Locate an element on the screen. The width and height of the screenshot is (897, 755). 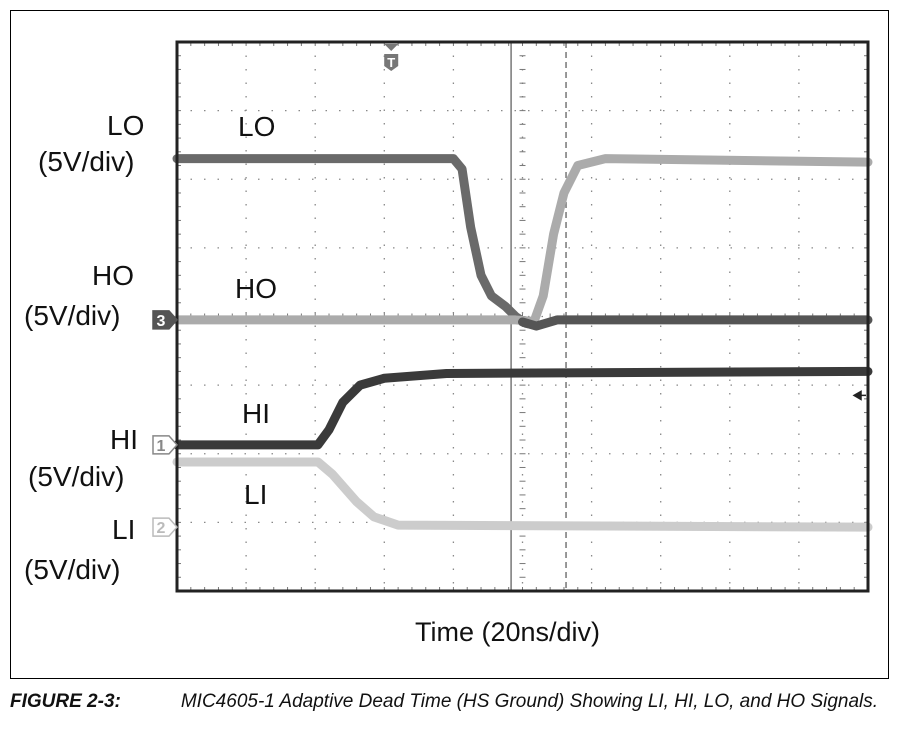
trace-label-ho: HO is located at coordinates (256, 288).